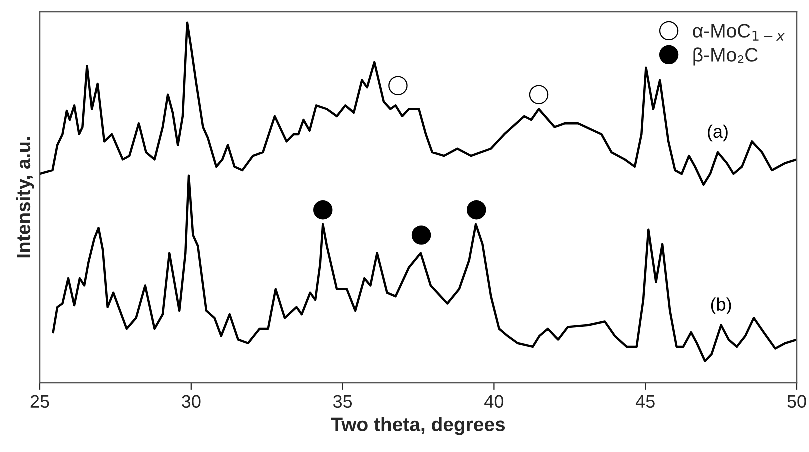 The width and height of the screenshot is (809, 452). What do you see at coordinates (721, 306) in the screenshot?
I see `series-label: (b)` at bounding box center [721, 306].